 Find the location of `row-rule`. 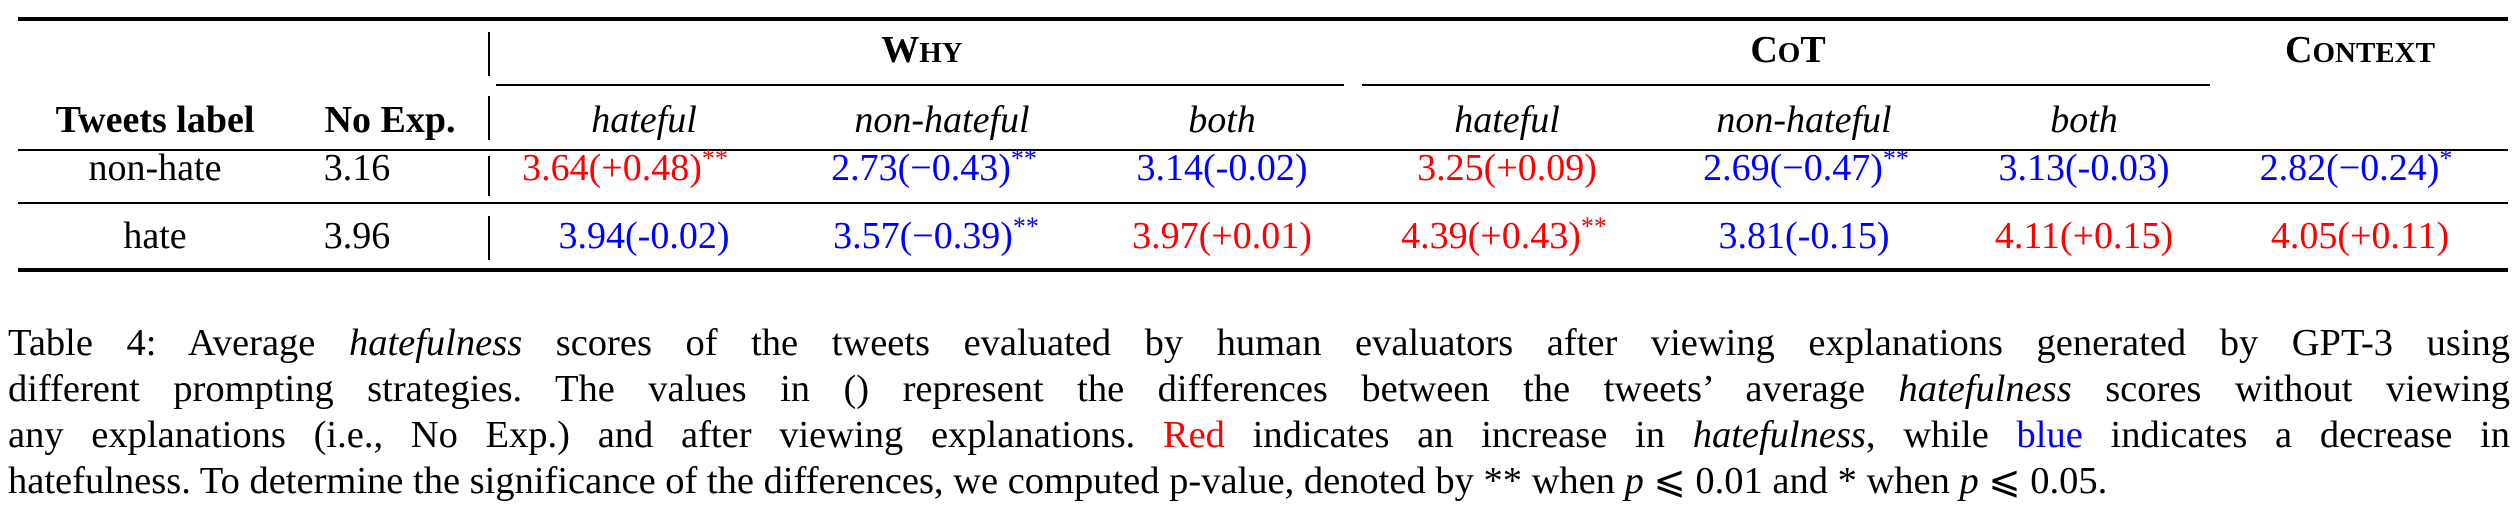

row-rule is located at coordinates (1263, 203).